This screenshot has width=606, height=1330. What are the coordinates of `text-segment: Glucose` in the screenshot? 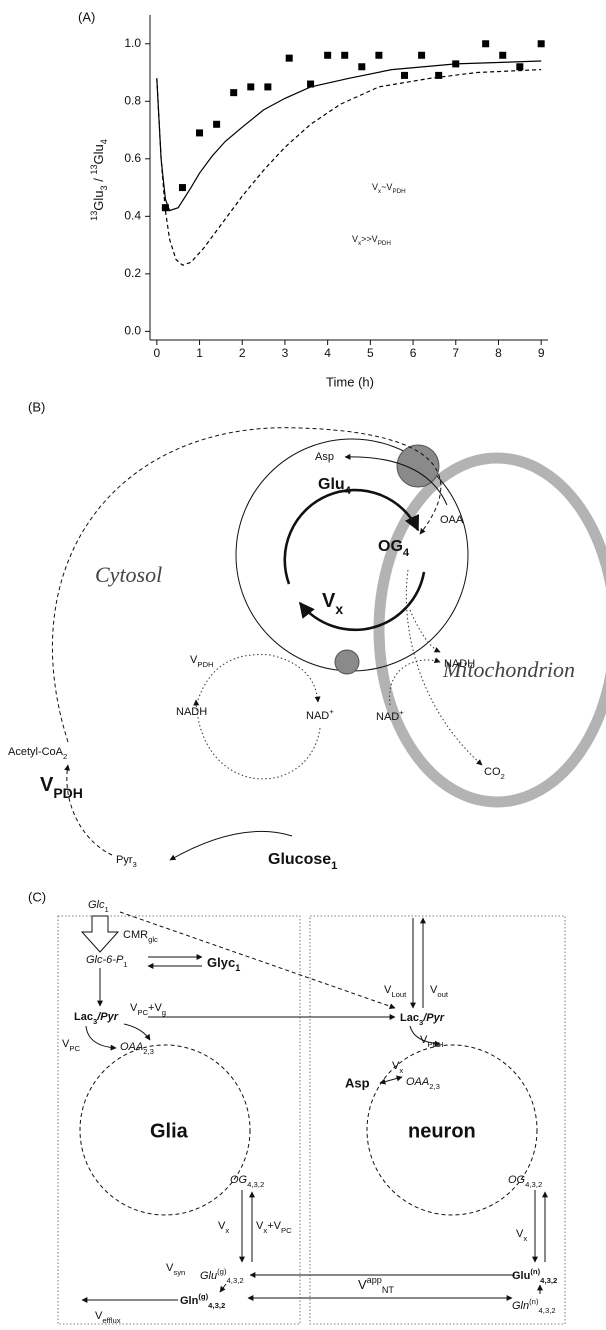 It's located at (299, 859).